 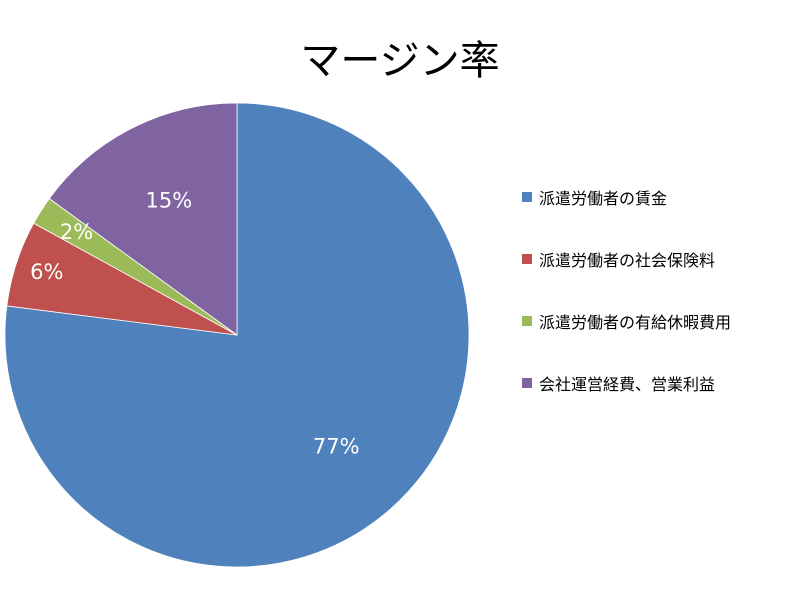 I want to click on legend-item: 派遣労働者の賃金, so click(x=626, y=197).